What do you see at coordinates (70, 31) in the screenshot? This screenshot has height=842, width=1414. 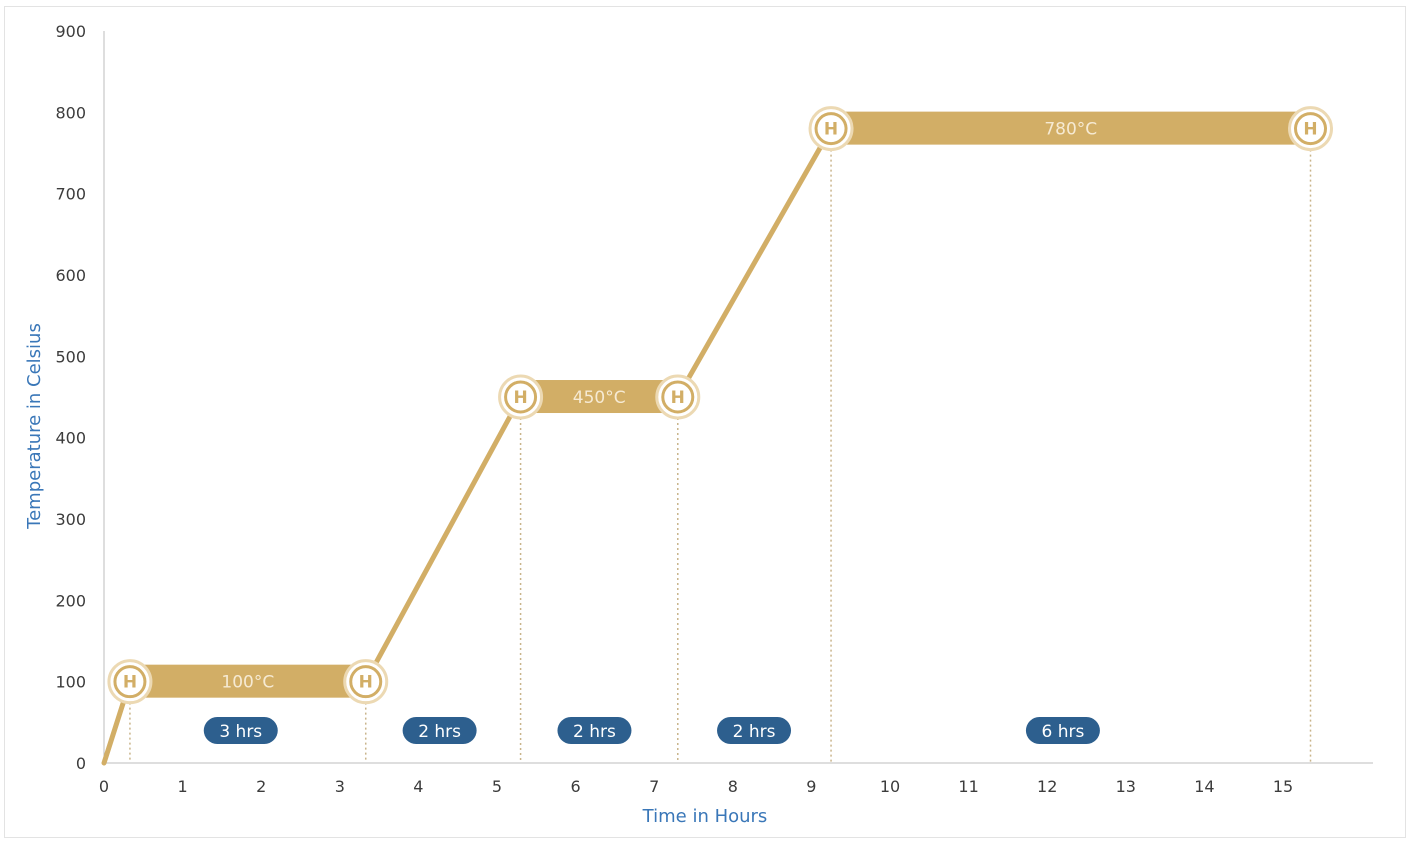 I see `y-tick-label: 900` at bounding box center [70, 31].